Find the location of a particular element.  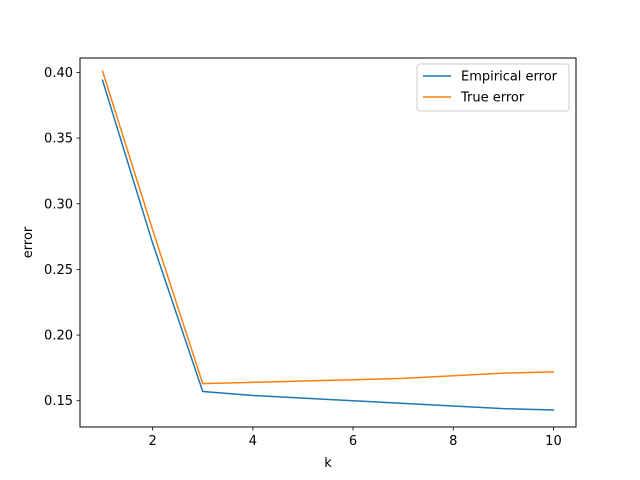

x-tick-label: 4 is located at coordinates (253, 441).